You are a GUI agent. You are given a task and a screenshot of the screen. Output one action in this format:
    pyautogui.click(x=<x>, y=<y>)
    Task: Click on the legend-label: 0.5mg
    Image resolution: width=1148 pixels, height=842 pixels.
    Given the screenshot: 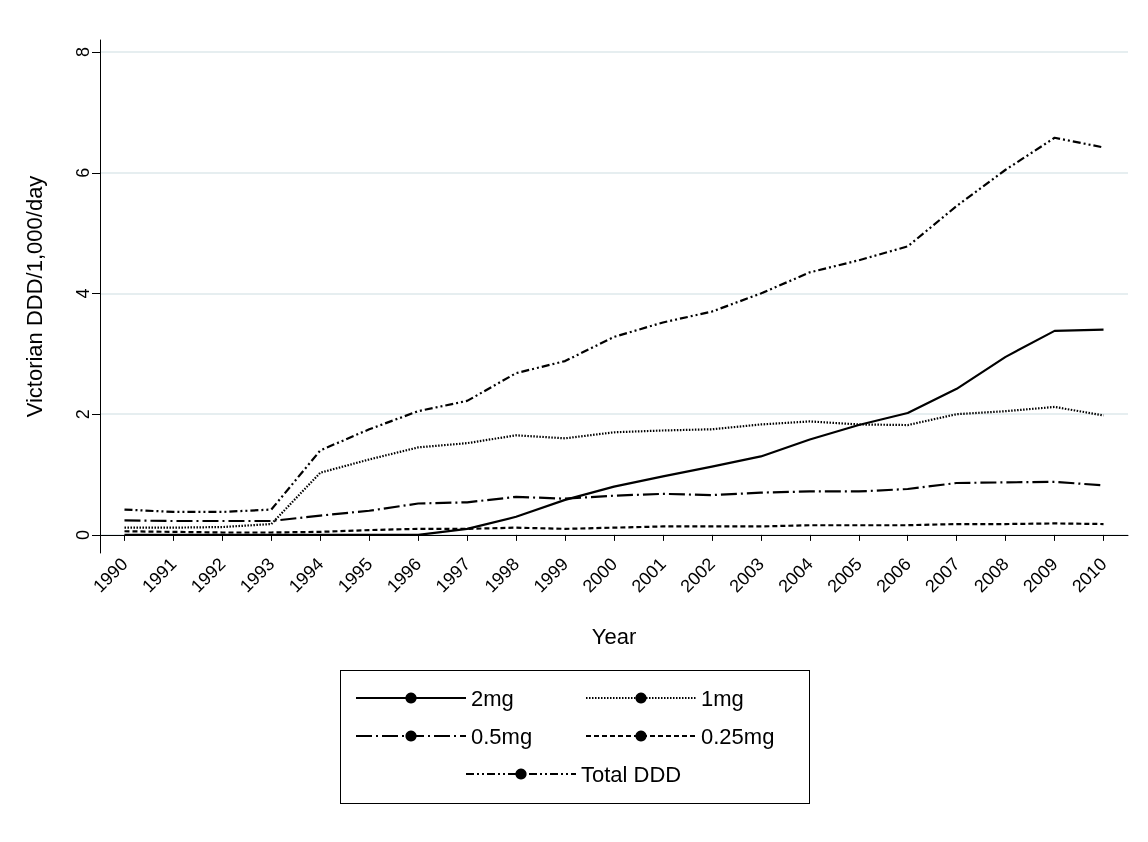 What is the action you would take?
    pyautogui.click(x=502, y=736)
    